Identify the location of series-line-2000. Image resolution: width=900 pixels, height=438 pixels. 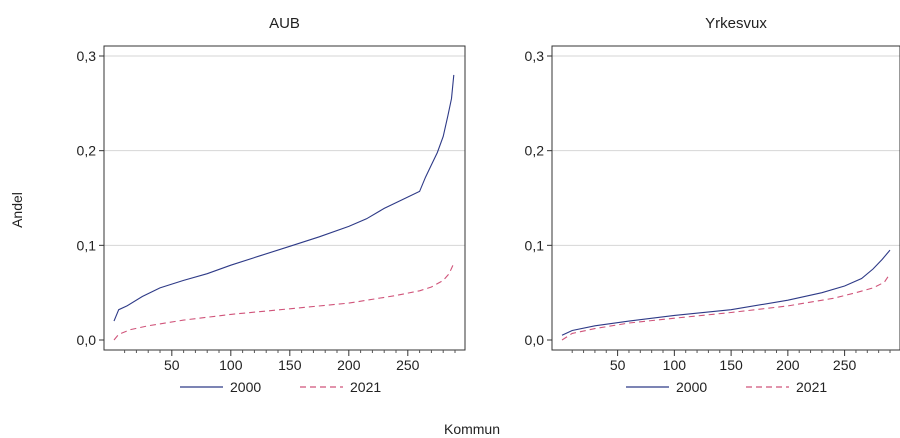
(726, 292).